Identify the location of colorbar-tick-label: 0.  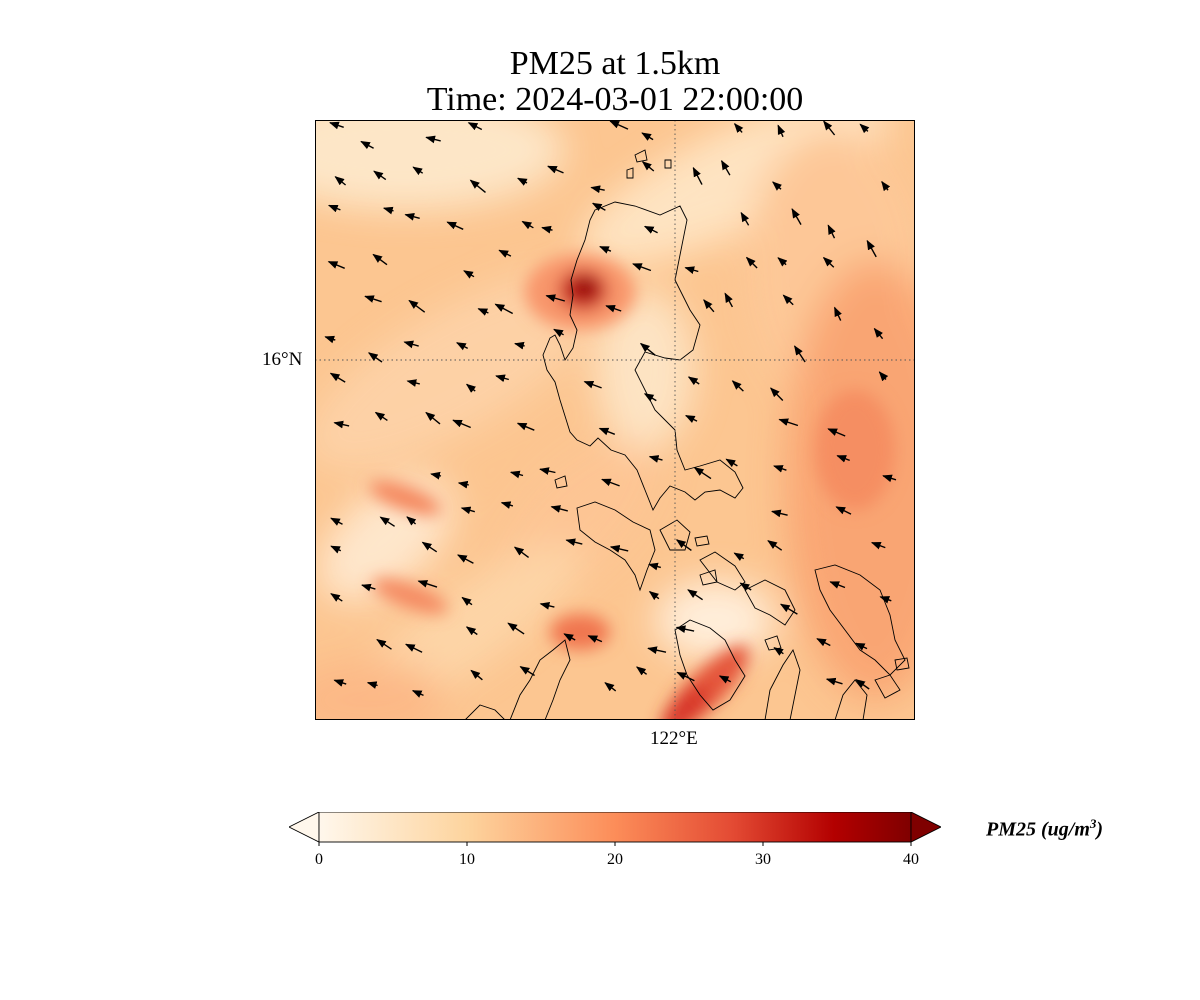
(319, 859).